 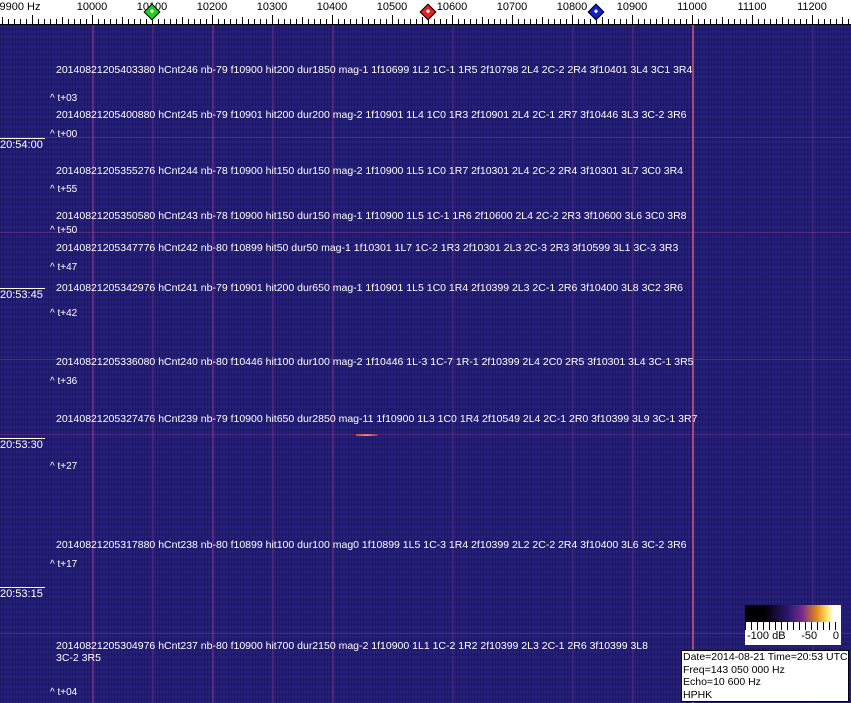 What do you see at coordinates (512, 7) in the screenshot?
I see `frequency-label: 10700` at bounding box center [512, 7].